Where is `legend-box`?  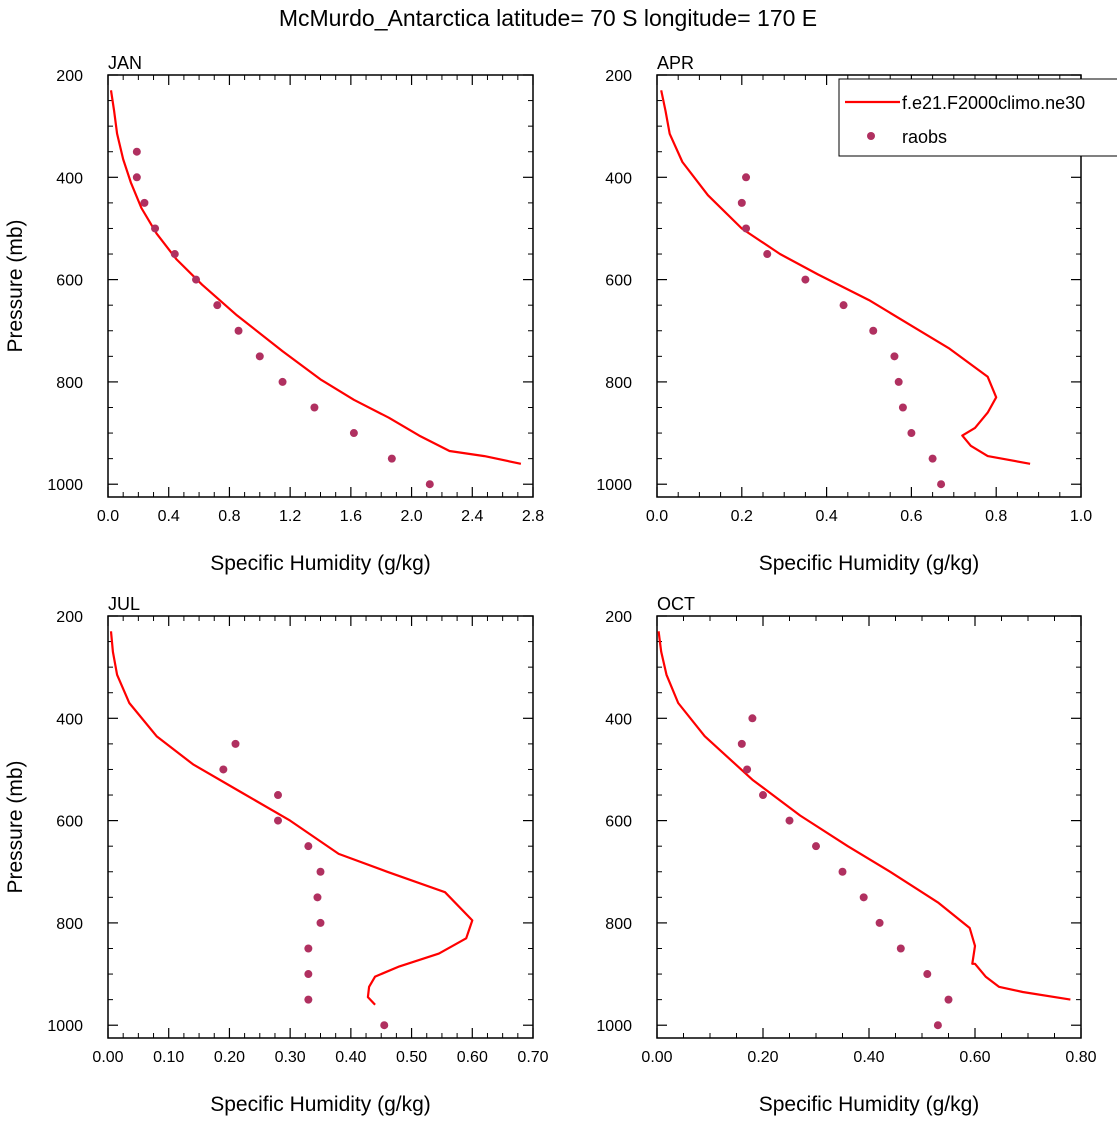 legend-box is located at coordinates (977, 117).